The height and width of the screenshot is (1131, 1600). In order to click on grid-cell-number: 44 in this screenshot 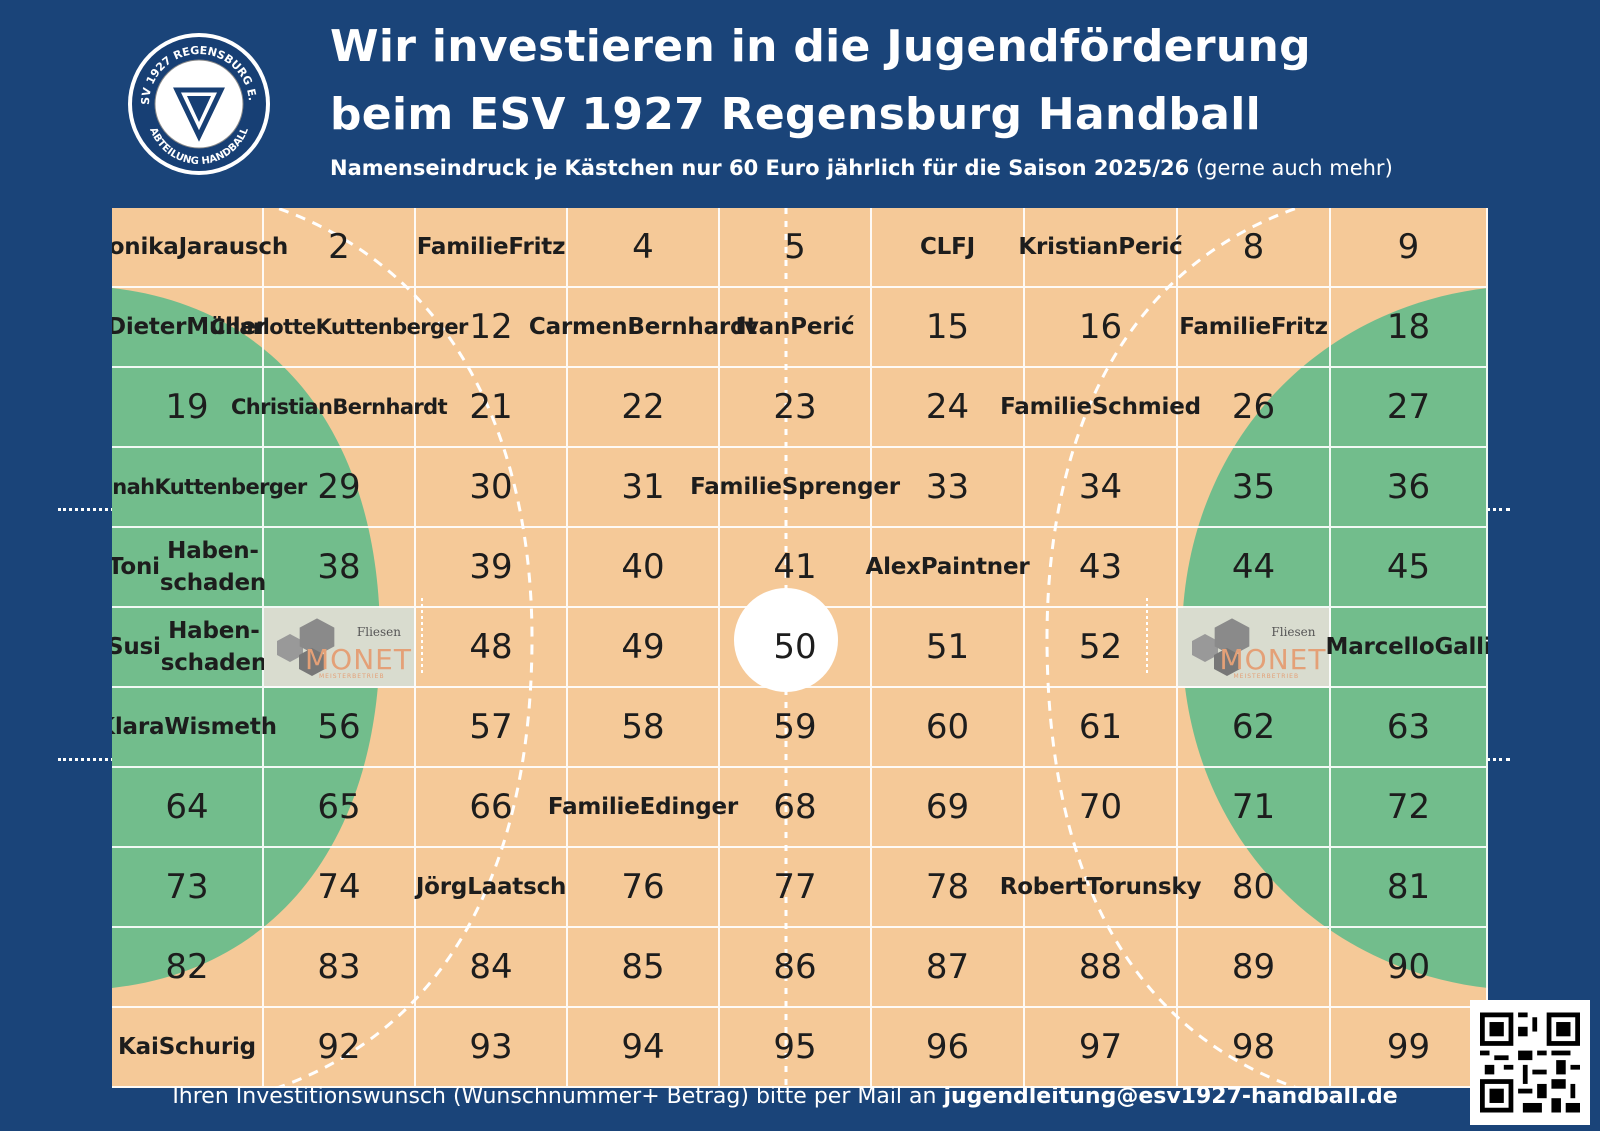, I will do `click(1254, 568)`.